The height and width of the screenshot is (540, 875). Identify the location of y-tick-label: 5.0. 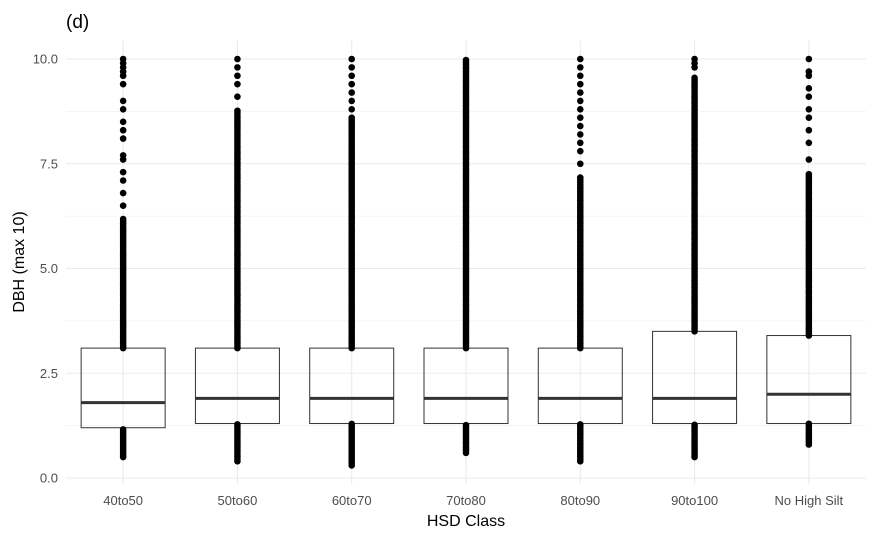
(49, 268).